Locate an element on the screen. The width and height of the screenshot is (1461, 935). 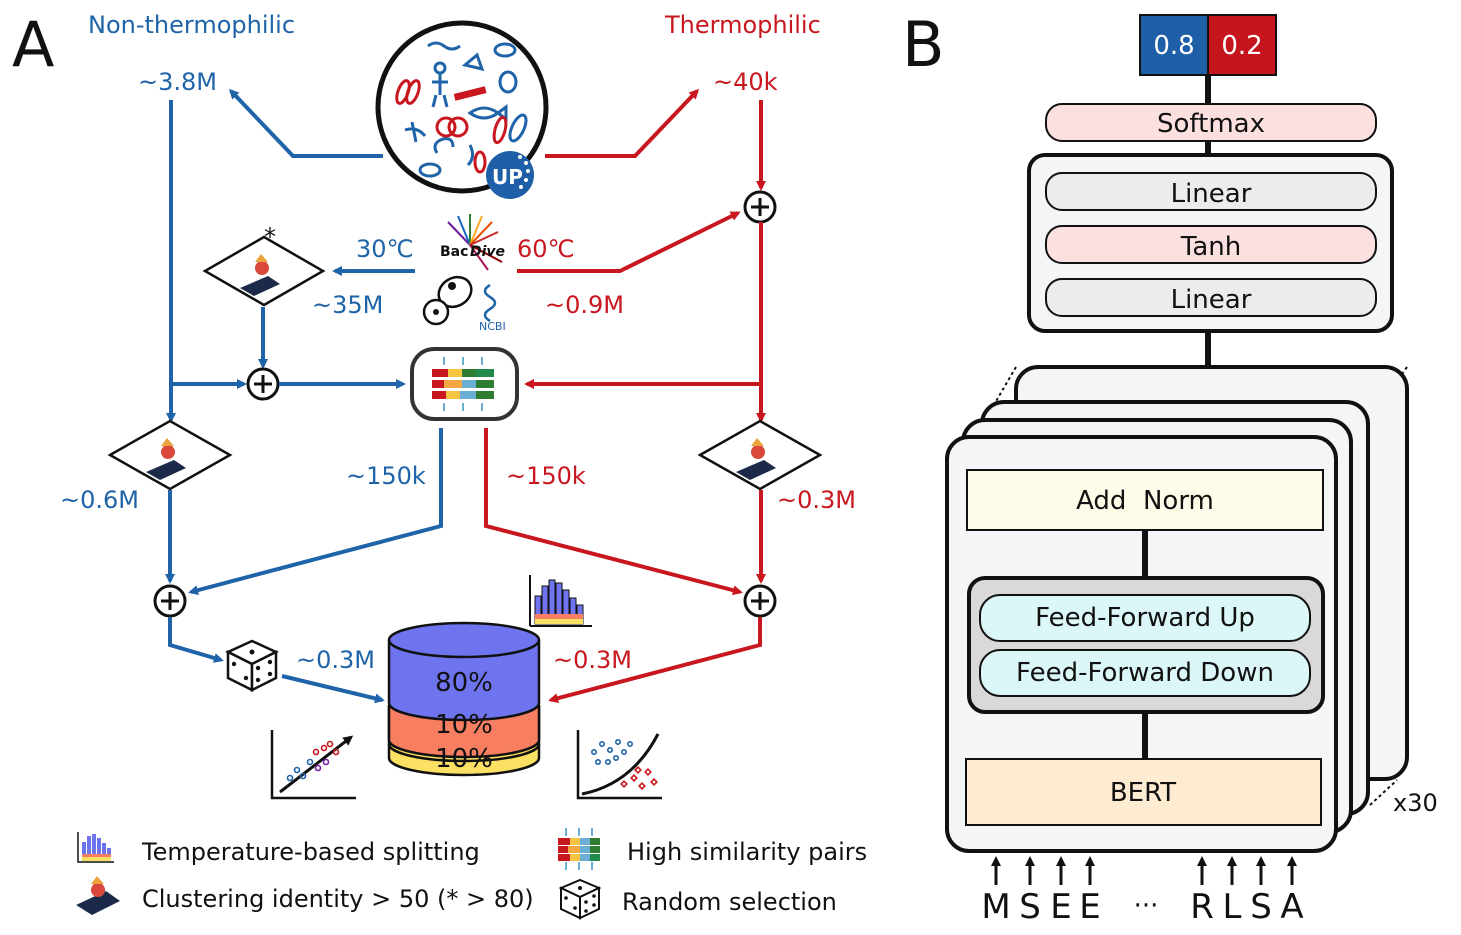
right-09m-label: ~0.9M is located at coordinates (584, 305).